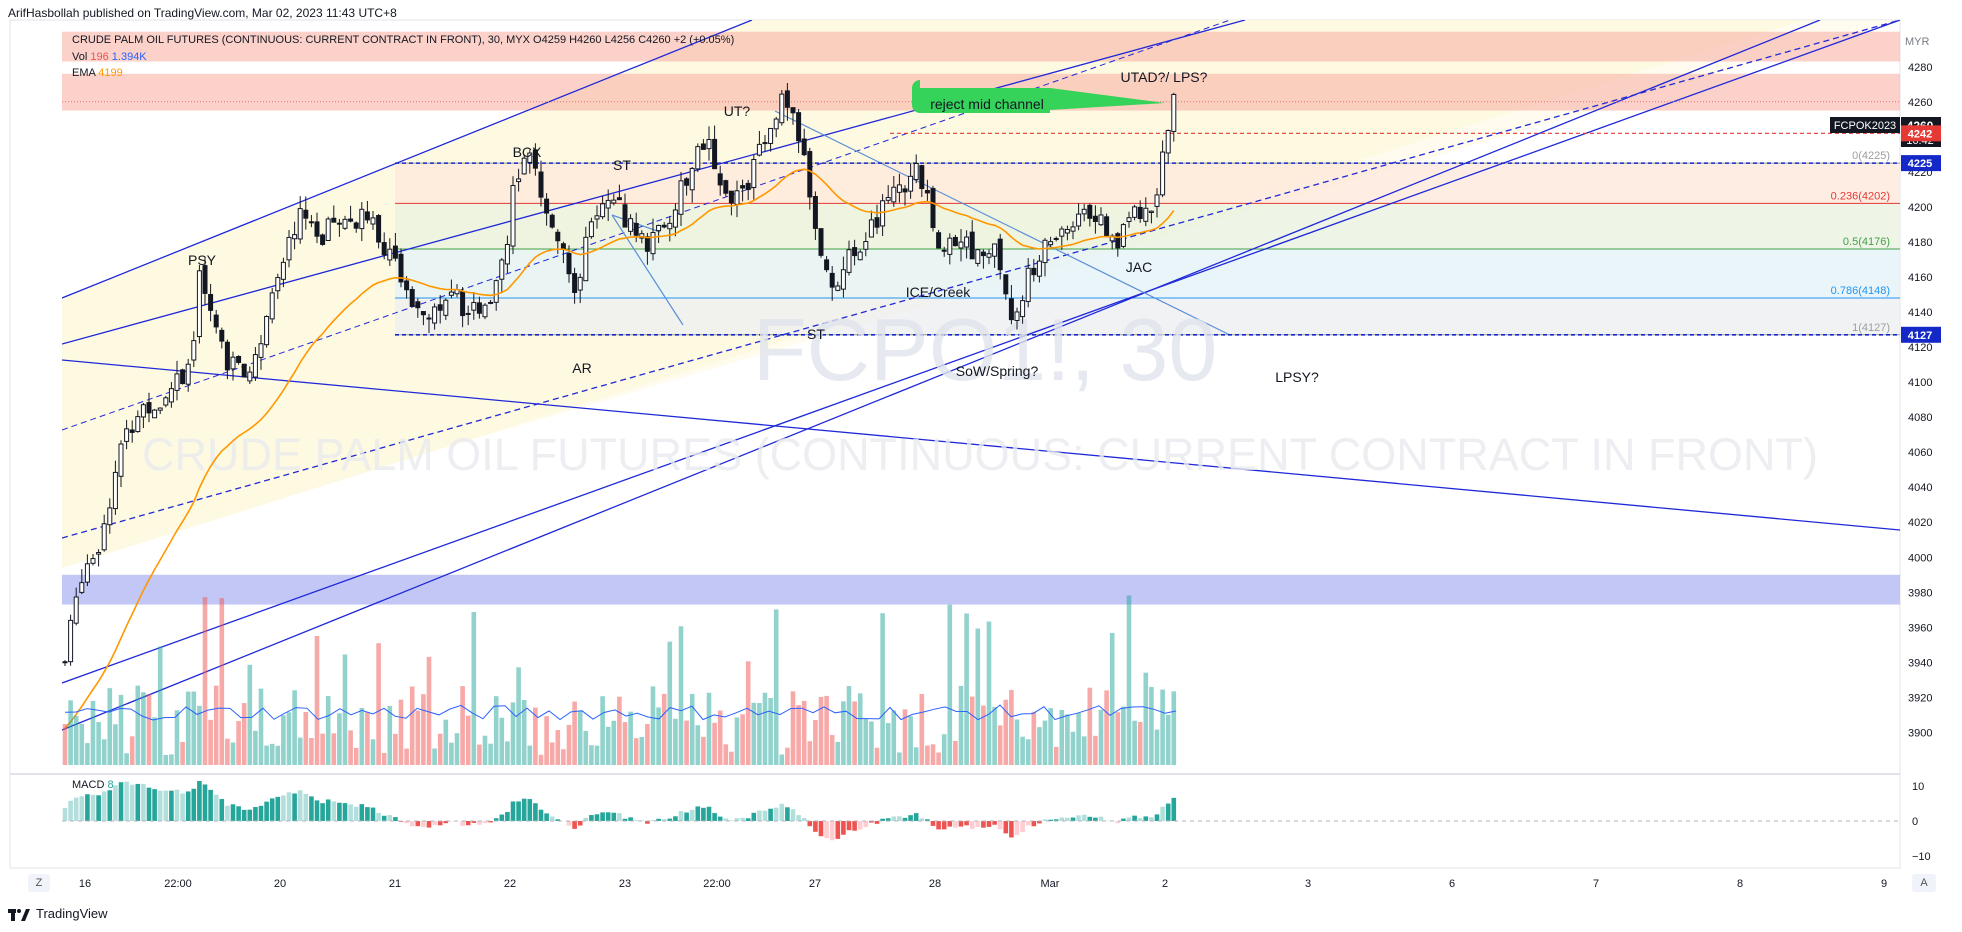 The width and height of the screenshot is (1962, 932). Describe the element at coordinates (1920, 134) in the screenshot. I see `price-tag: 4242` at that location.